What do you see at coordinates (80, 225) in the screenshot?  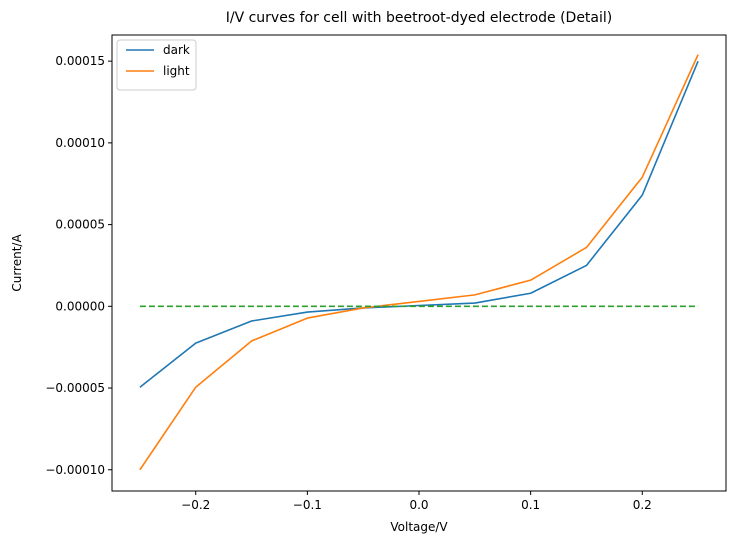 I see `y-tick-label: 0.00005` at bounding box center [80, 225].